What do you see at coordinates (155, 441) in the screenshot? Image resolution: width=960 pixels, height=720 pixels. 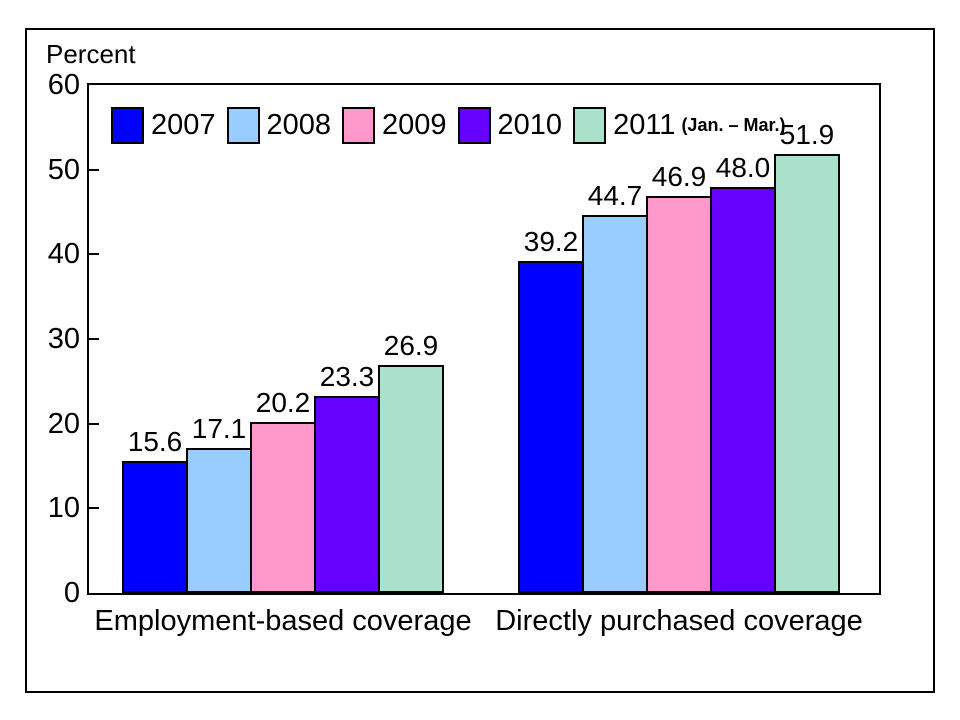 I see `bar-value-label: 15.6` at bounding box center [155, 441].